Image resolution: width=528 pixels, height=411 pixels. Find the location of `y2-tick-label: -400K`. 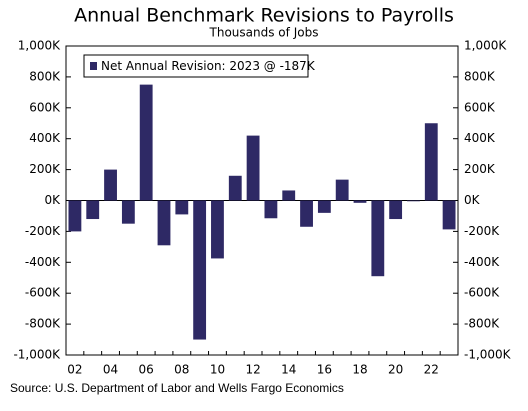

y2-tick-label: -400K is located at coordinates (482, 262).